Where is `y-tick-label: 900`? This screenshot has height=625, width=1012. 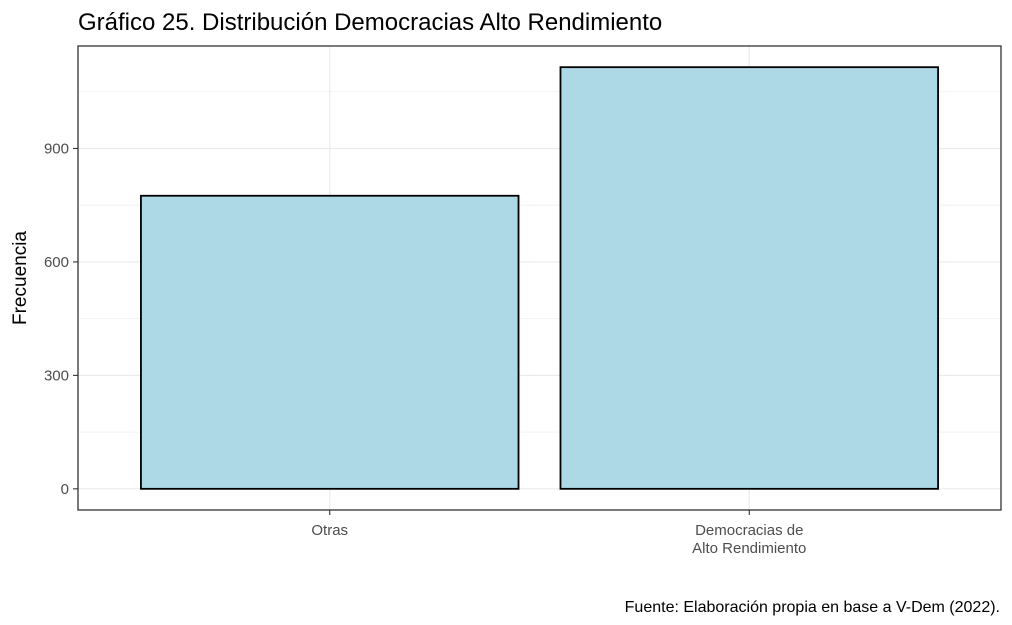
y-tick-label: 900 is located at coordinates (56, 148).